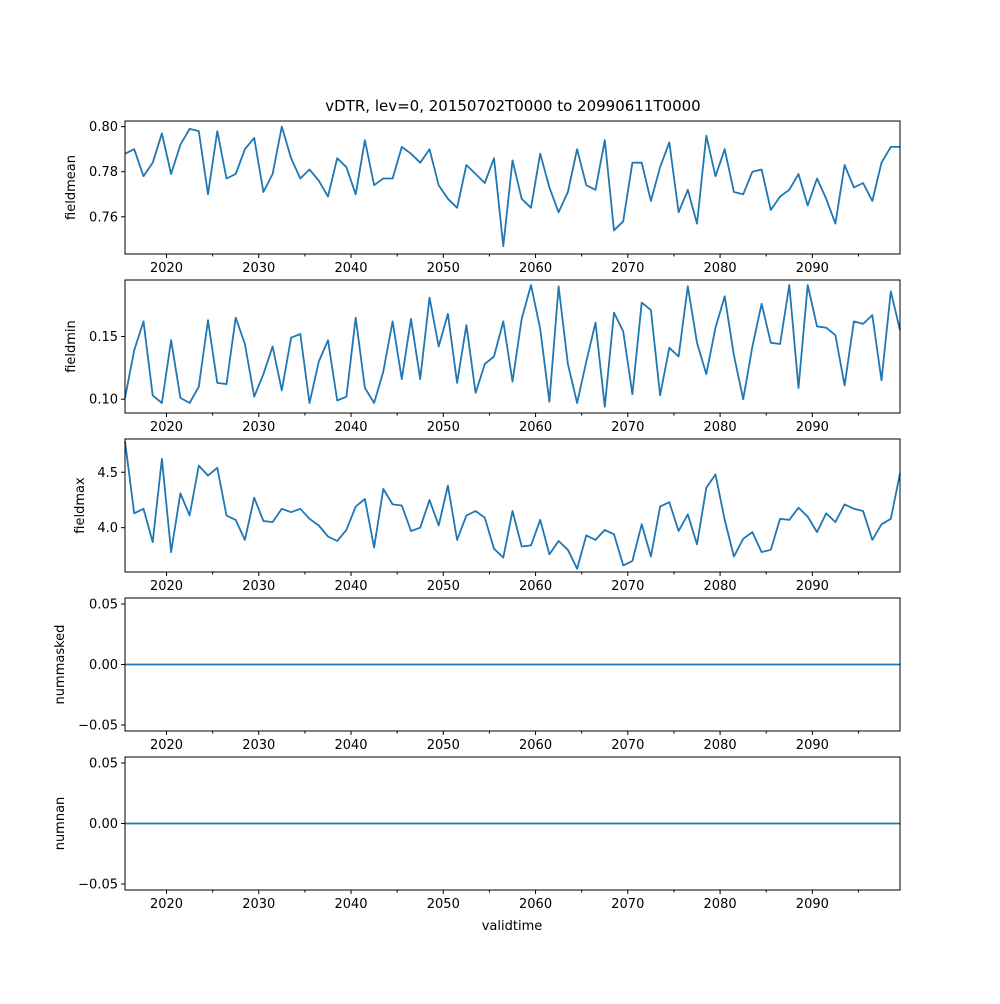 The height and width of the screenshot is (1004, 1000). Describe the element at coordinates (103, 665) in the screenshot. I see `y-tick-label-nummasked: 0.00` at that location.